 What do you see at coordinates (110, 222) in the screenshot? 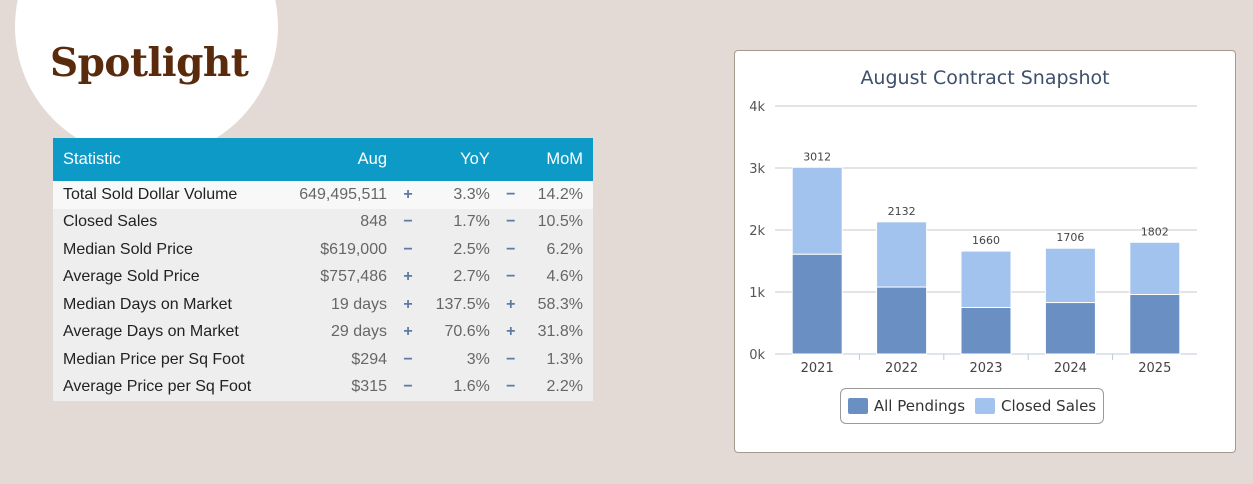
I see `row-label: Closed Sales` at bounding box center [110, 222].